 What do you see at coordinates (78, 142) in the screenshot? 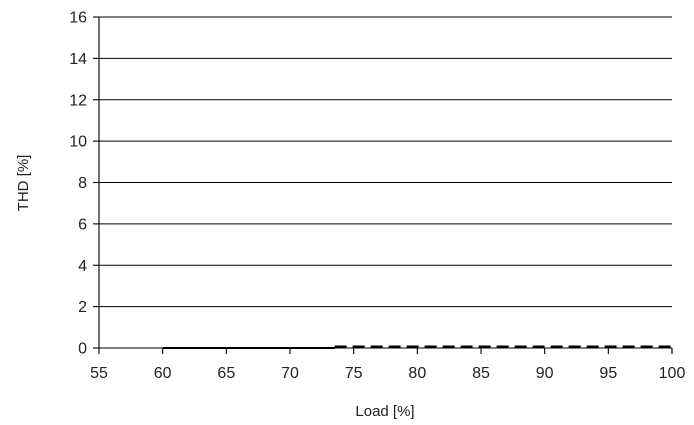
I see `y-tick-label: 10` at bounding box center [78, 142].